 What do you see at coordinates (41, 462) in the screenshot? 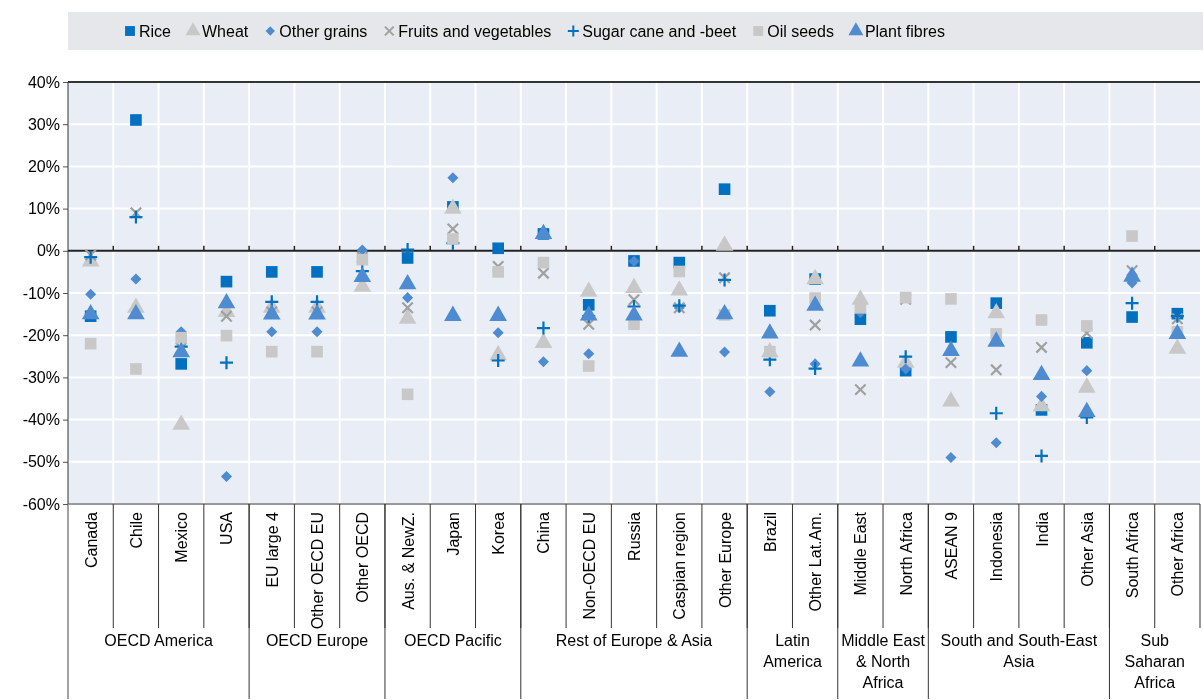
I see `y-tick-label: -50%` at bounding box center [41, 462].